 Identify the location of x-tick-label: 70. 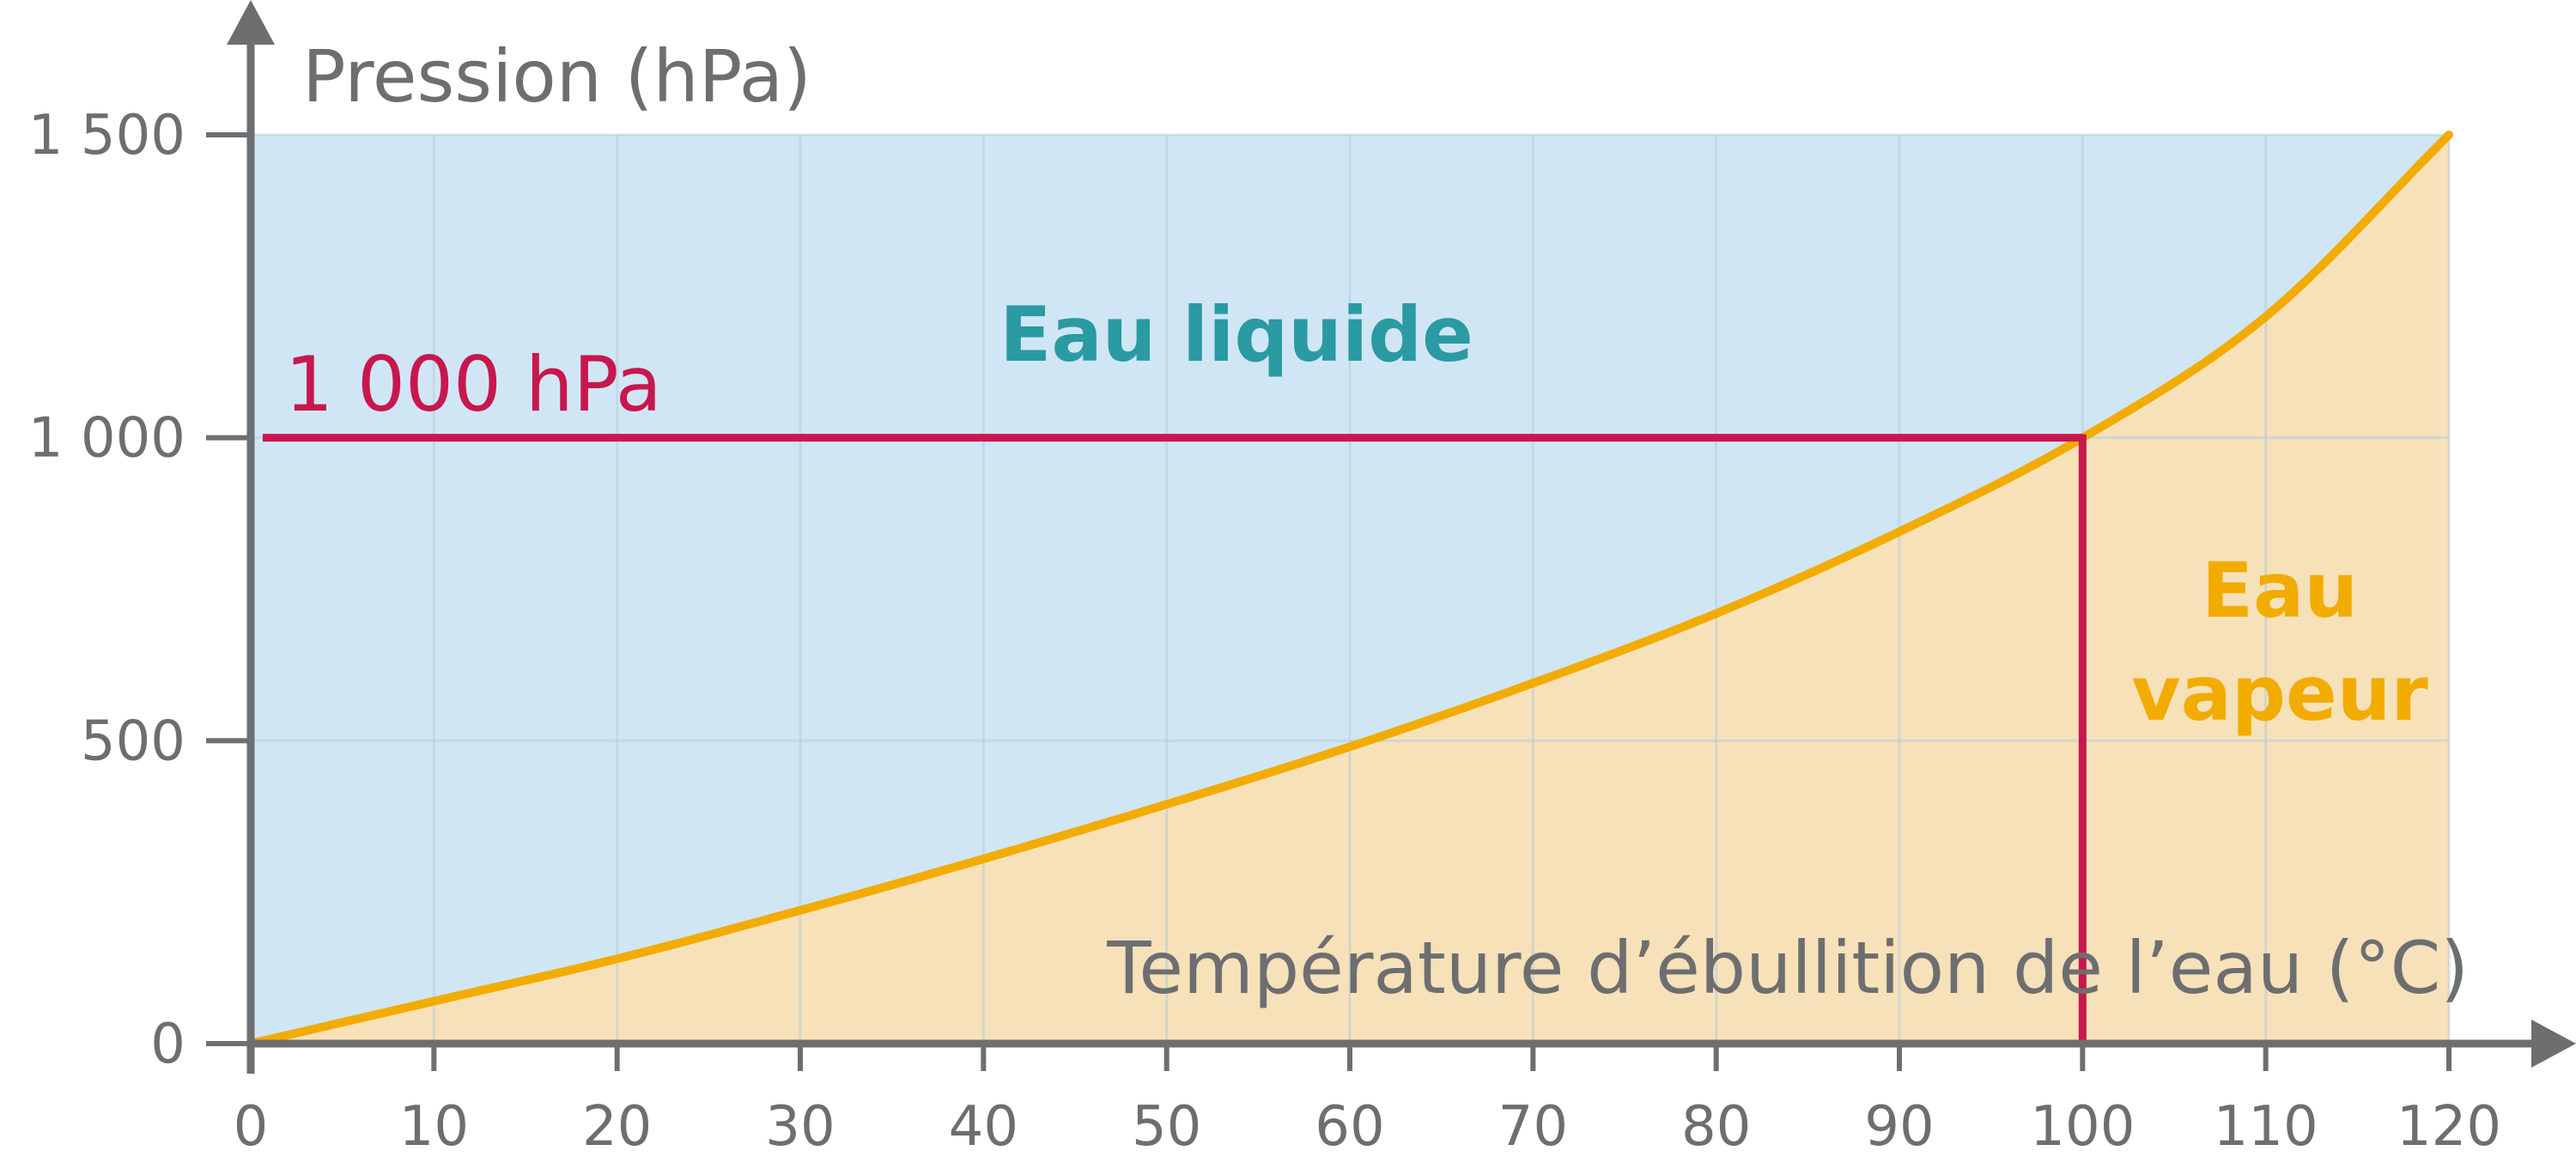
(1533, 1127).